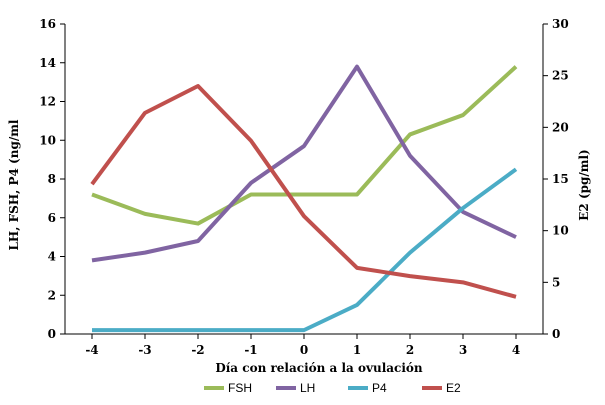  What do you see at coordinates (560, 231) in the screenshot?
I see `y-right-tick-label: 10` at bounding box center [560, 231].